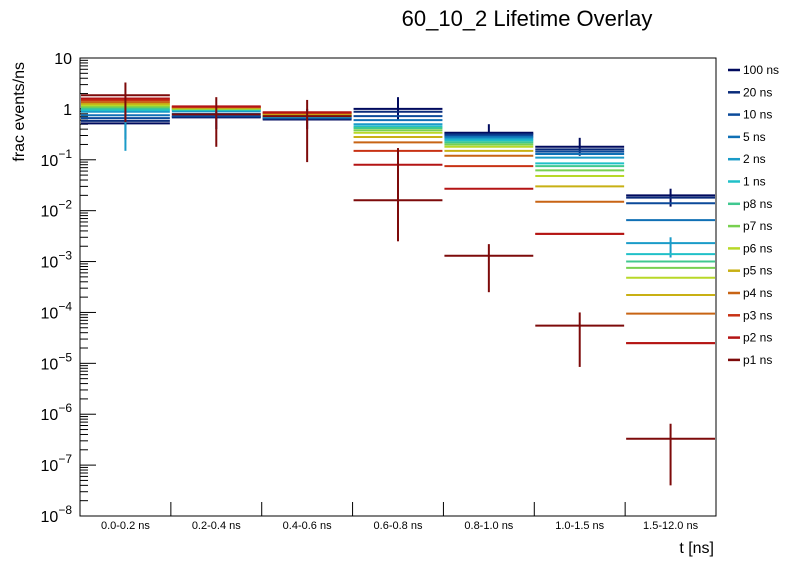 The image size is (796, 572). What do you see at coordinates (754, 182) in the screenshot?
I see `legend-label: 1 ns` at bounding box center [754, 182].